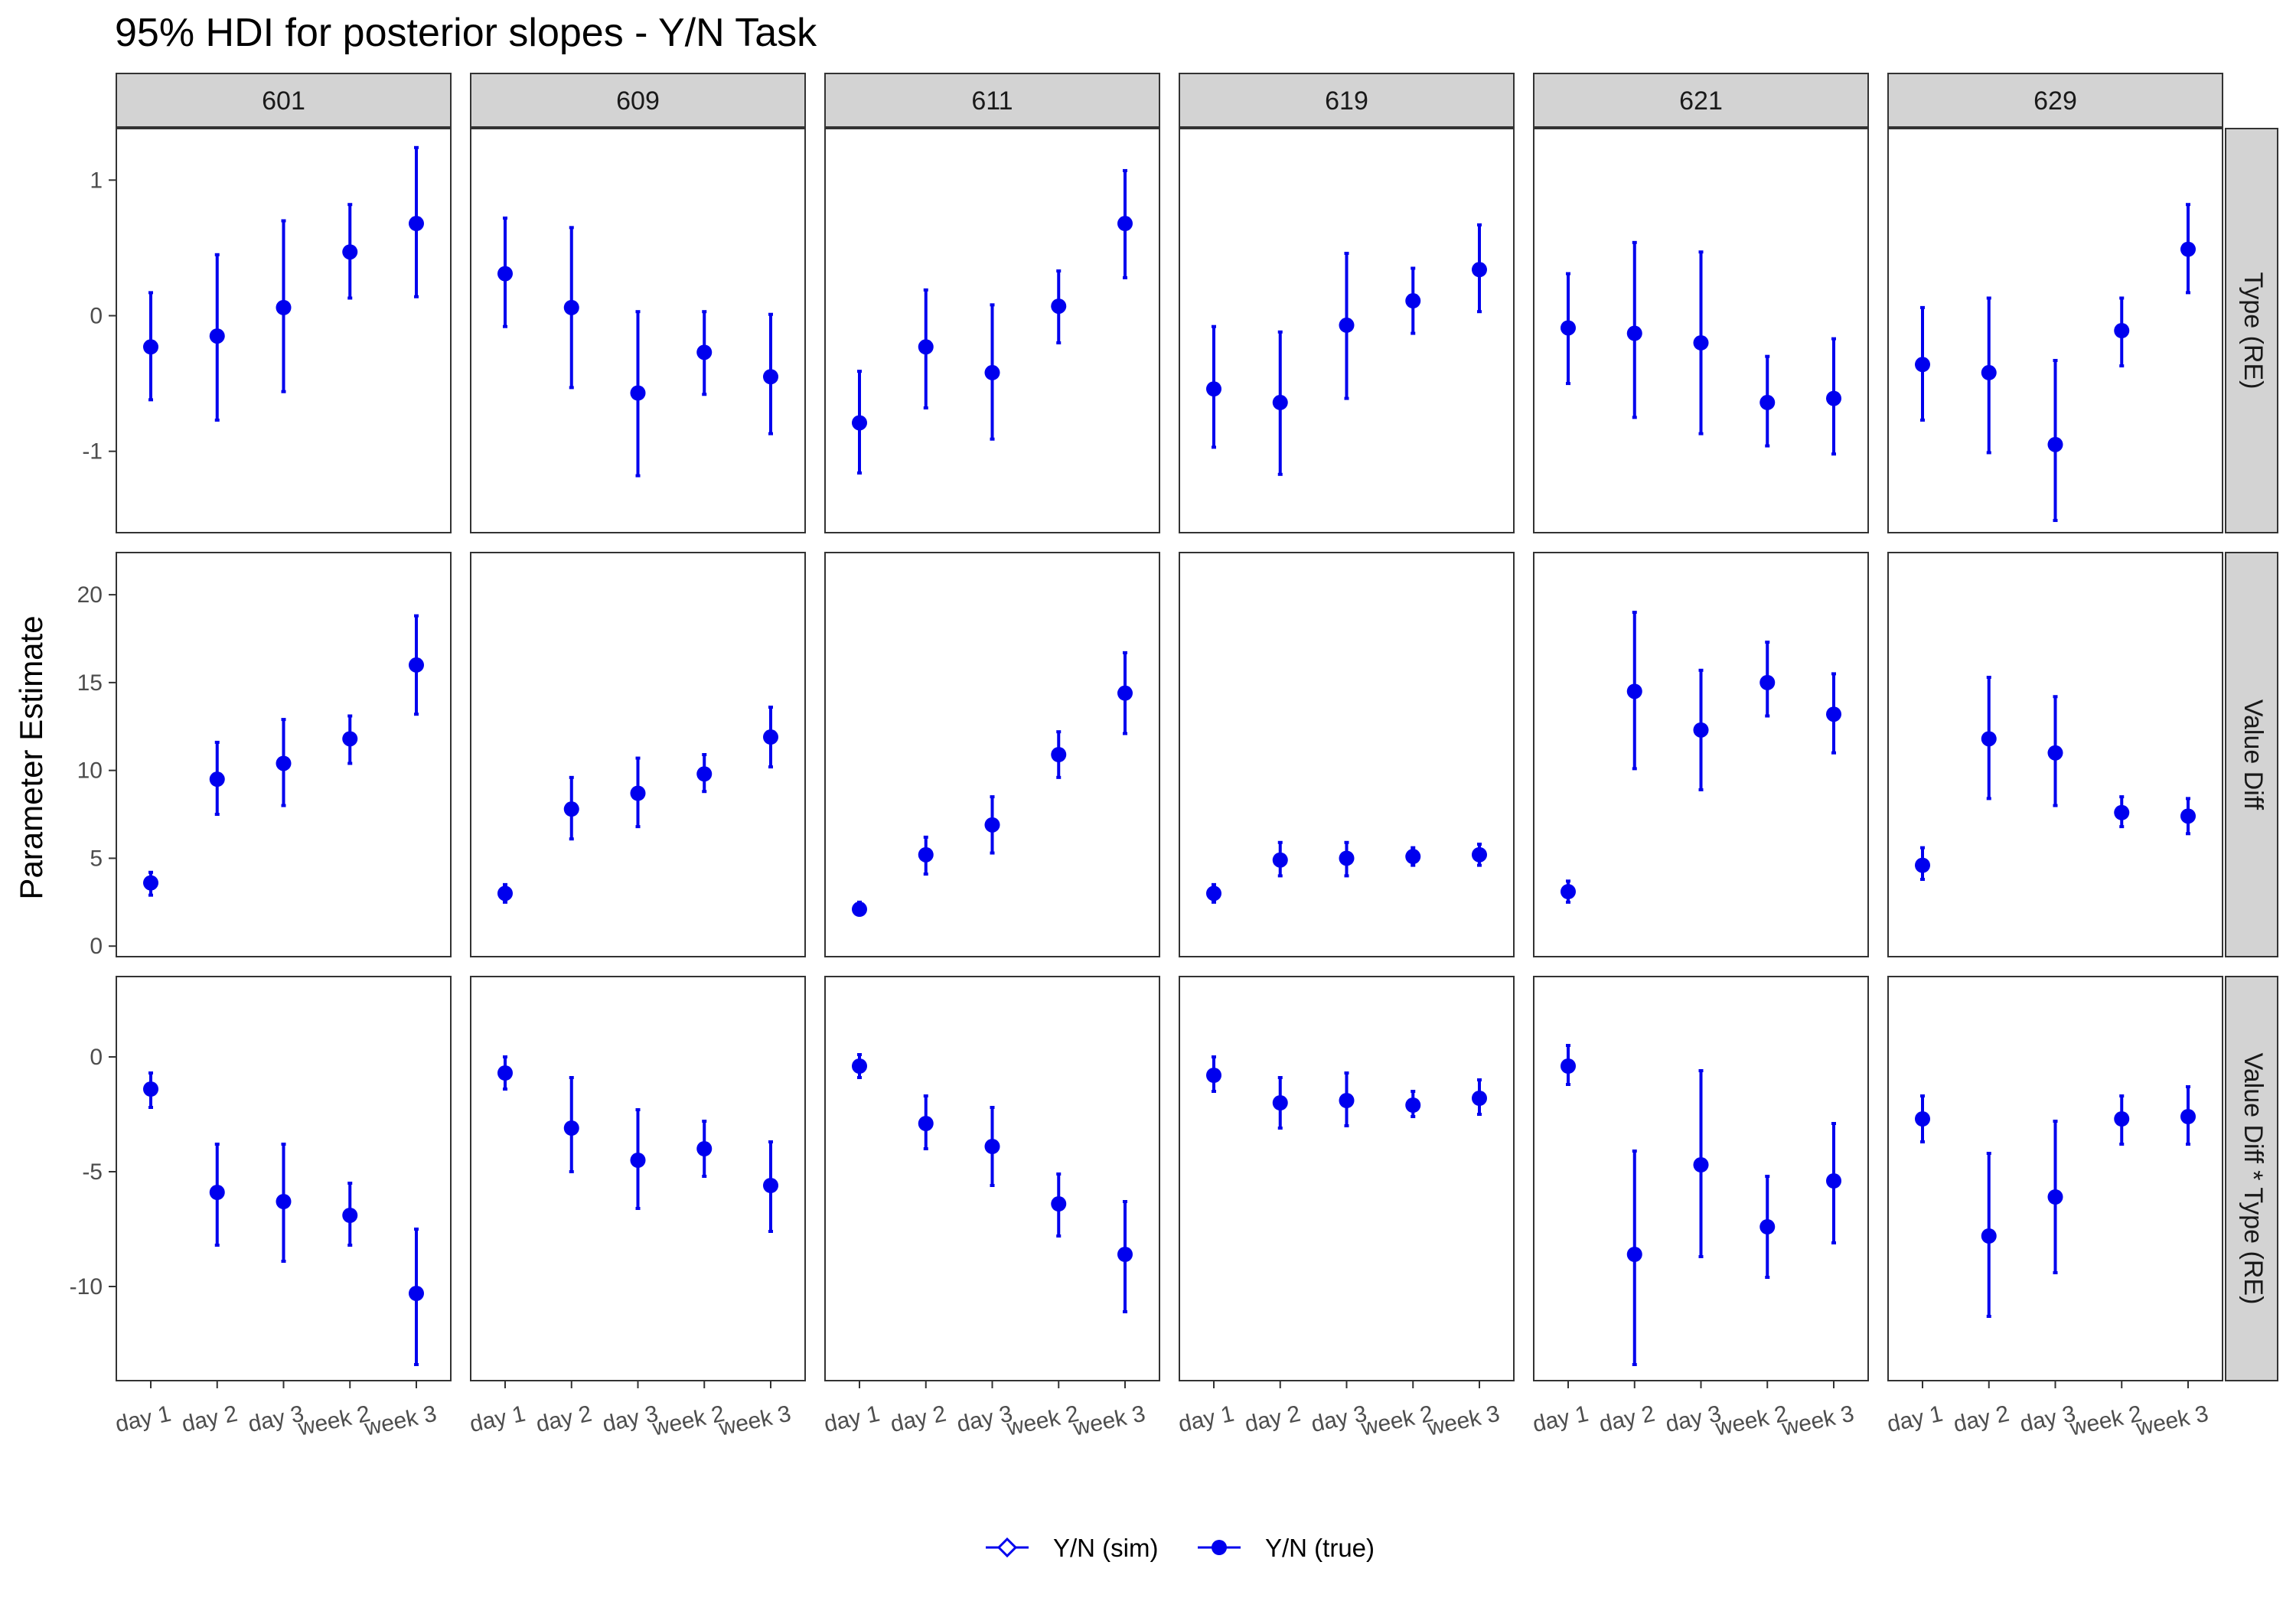 This screenshot has height=1611, width=2296. I want to click on chart-title: 95% HDI for posterior slopes - Y/N Task, so click(466, 33).